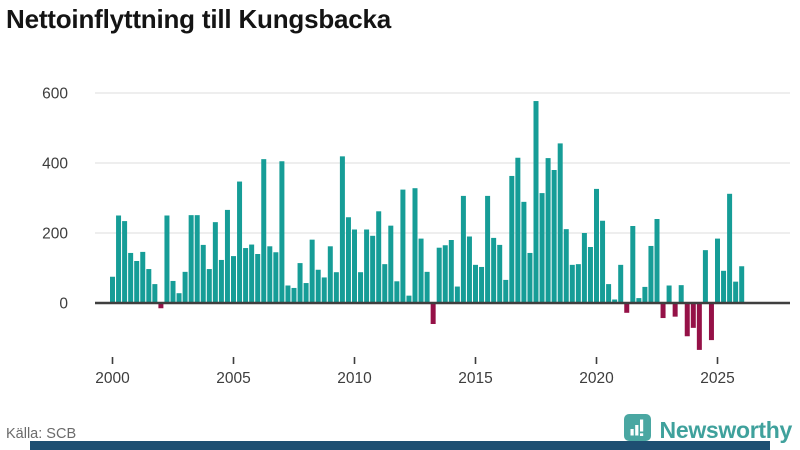 This screenshot has height=450, width=800. What do you see at coordinates (233, 378) in the screenshot?
I see `x-tick-label: 2005` at bounding box center [233, 378].